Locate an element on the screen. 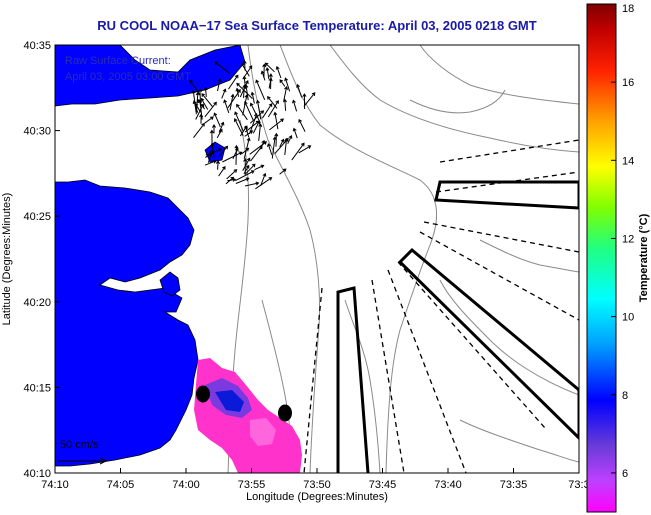 Image resolution: width=651 pixels, height=515 pixels. transect-line-h is located at coordinates (509, 151).